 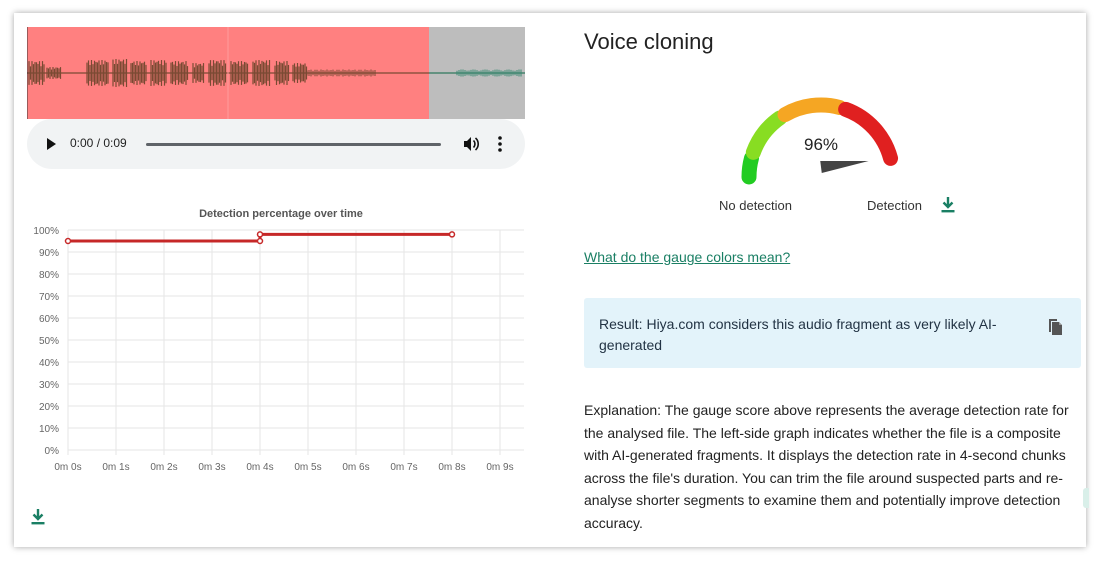 I want to click on x-tick-label: 0m 2s, so click(x=163, y=467).